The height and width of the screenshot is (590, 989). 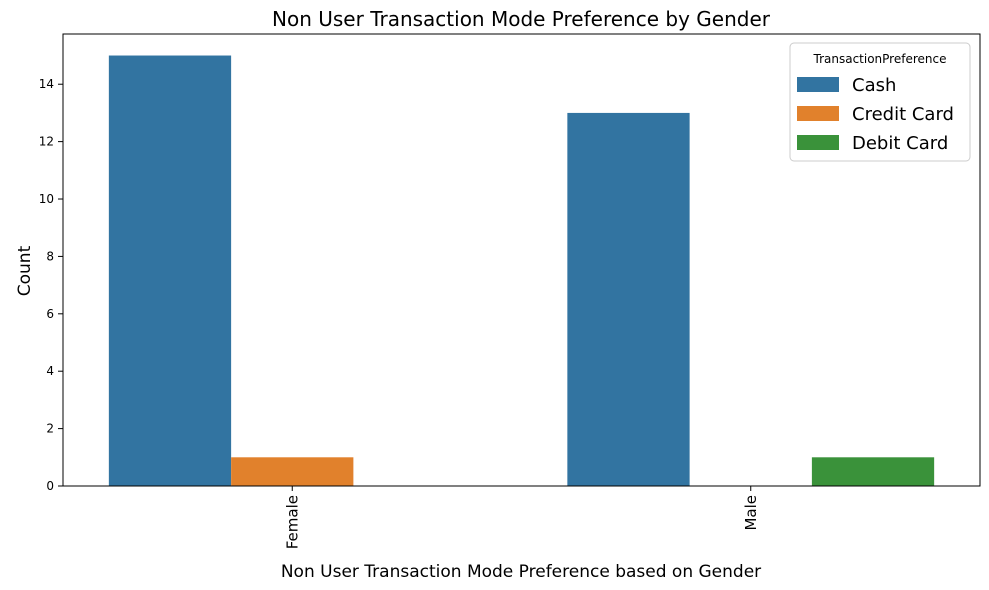 What do you see at coordinates (818, 113) in the screenshot?
I see `legend-swatch-credit-card` at bounding box center [818, 113].